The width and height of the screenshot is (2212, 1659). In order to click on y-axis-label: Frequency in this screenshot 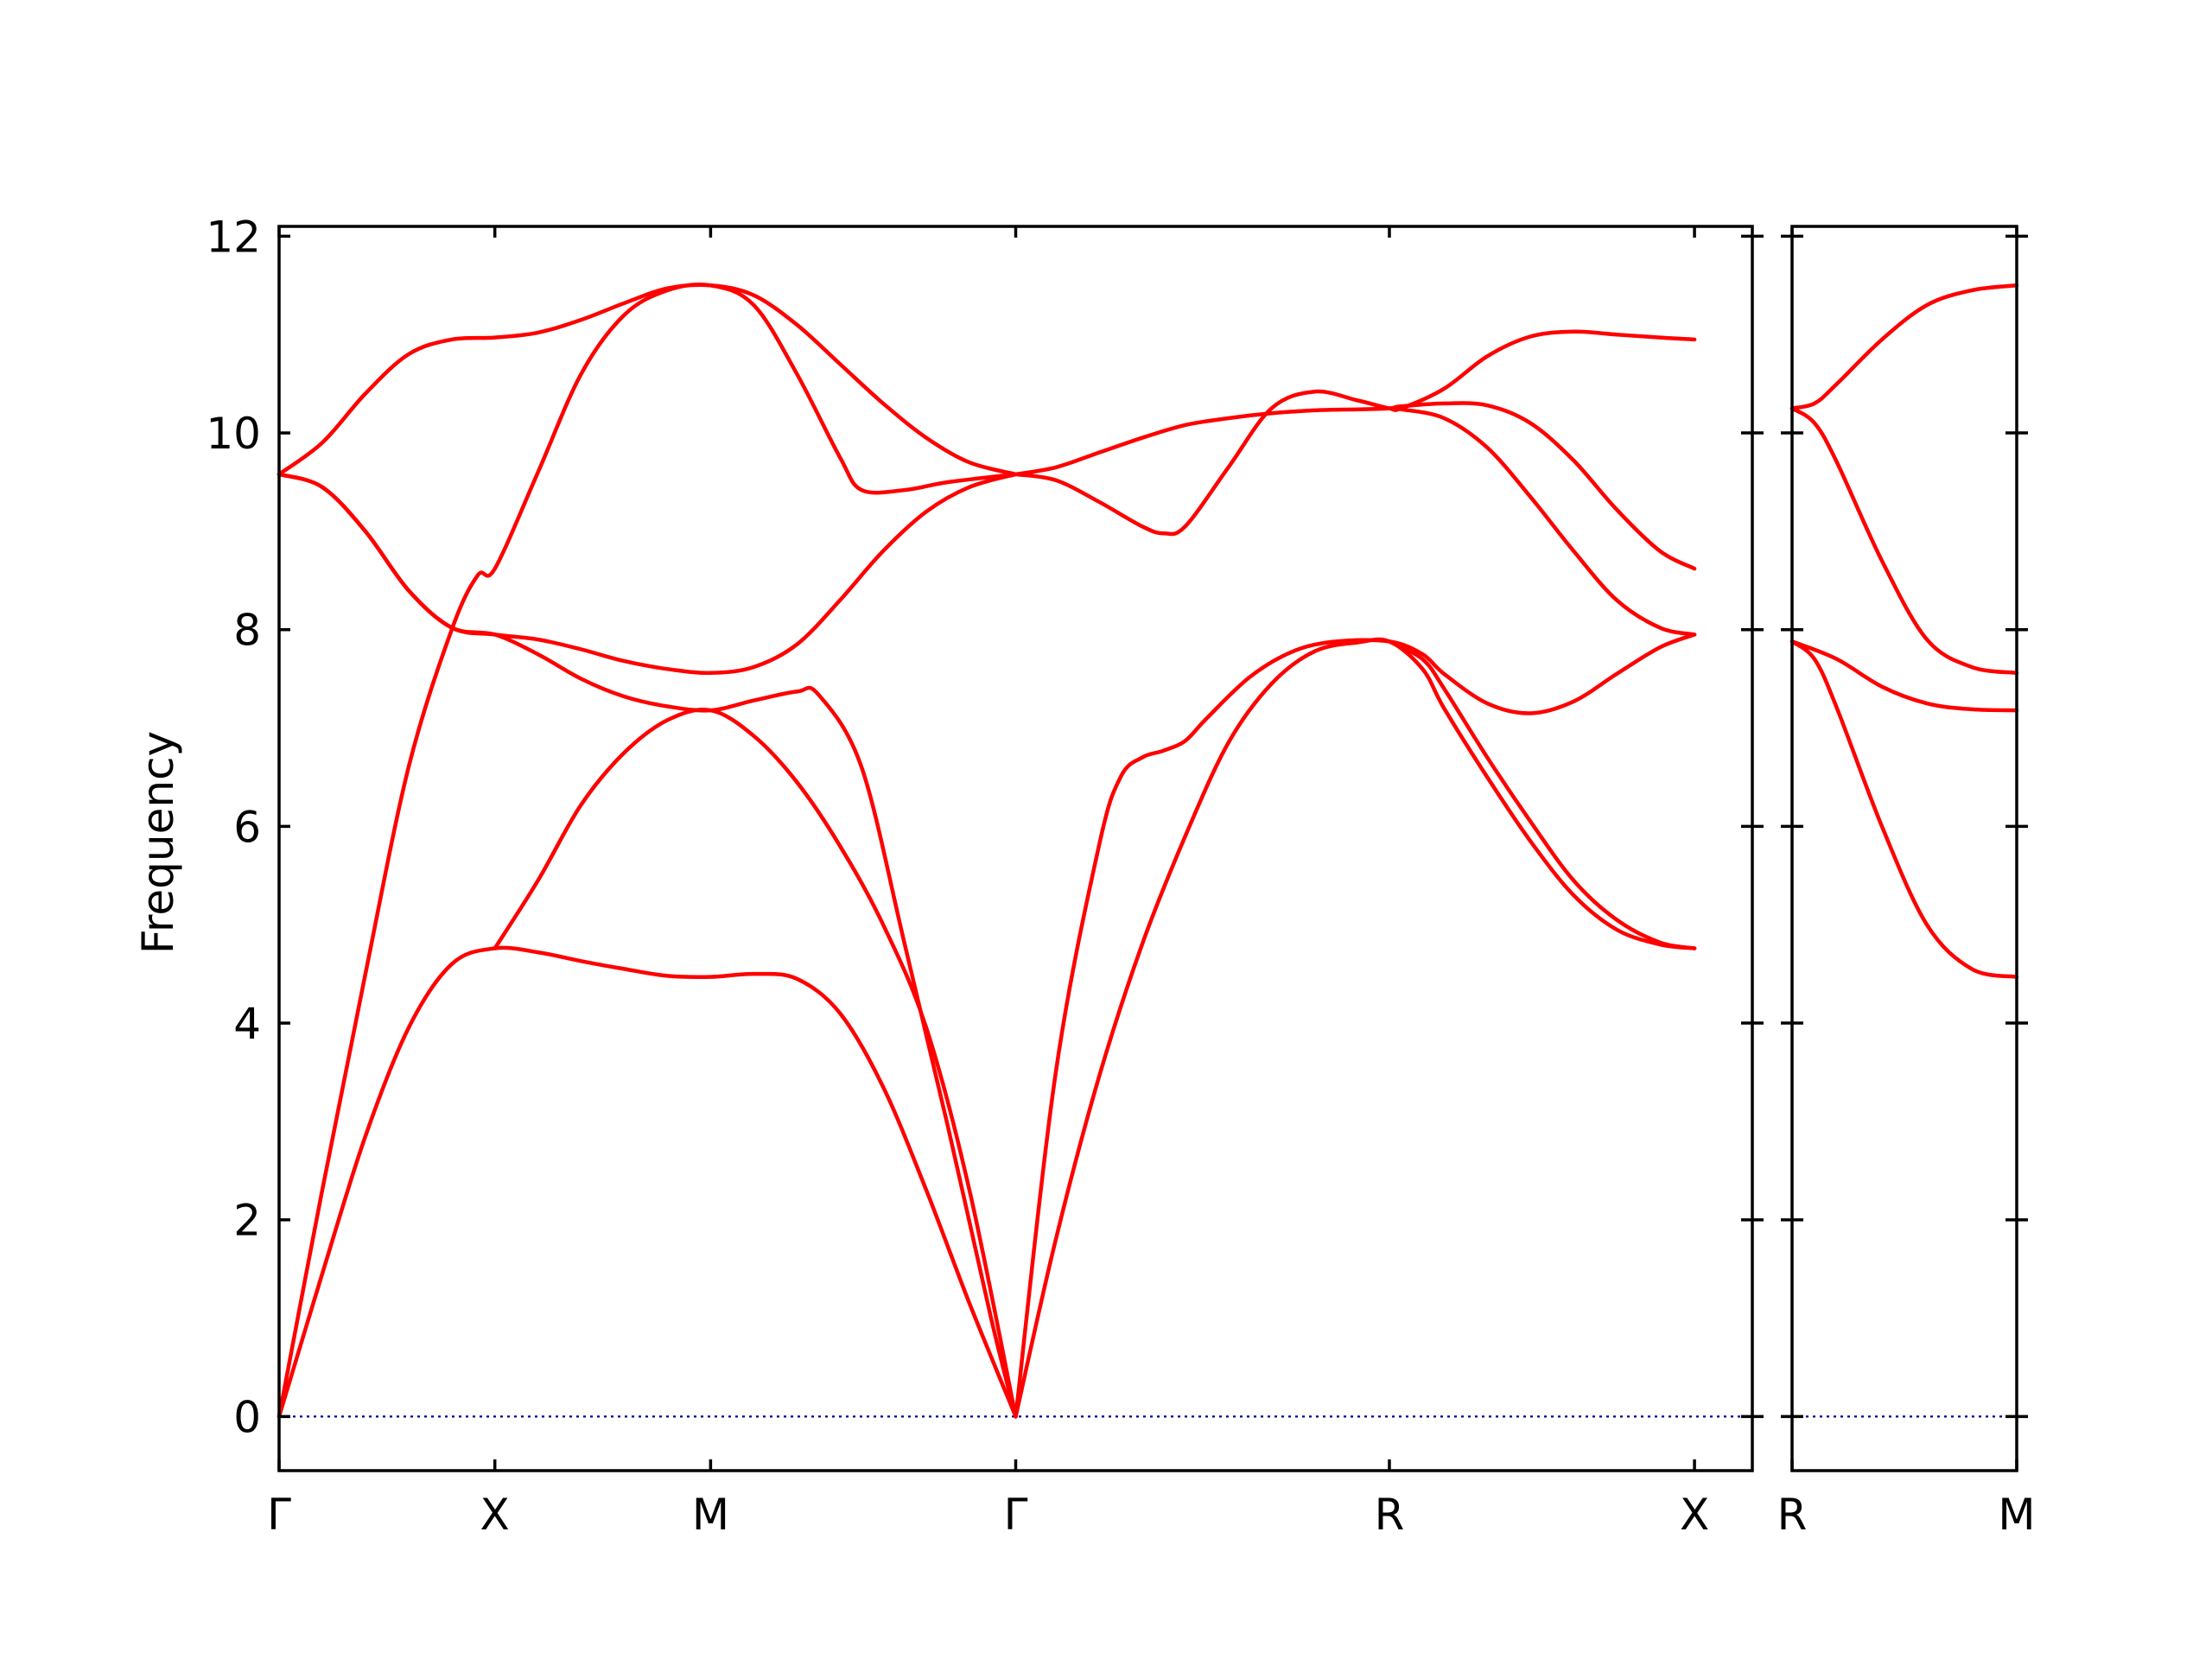, I will do `click(158, 842)`.